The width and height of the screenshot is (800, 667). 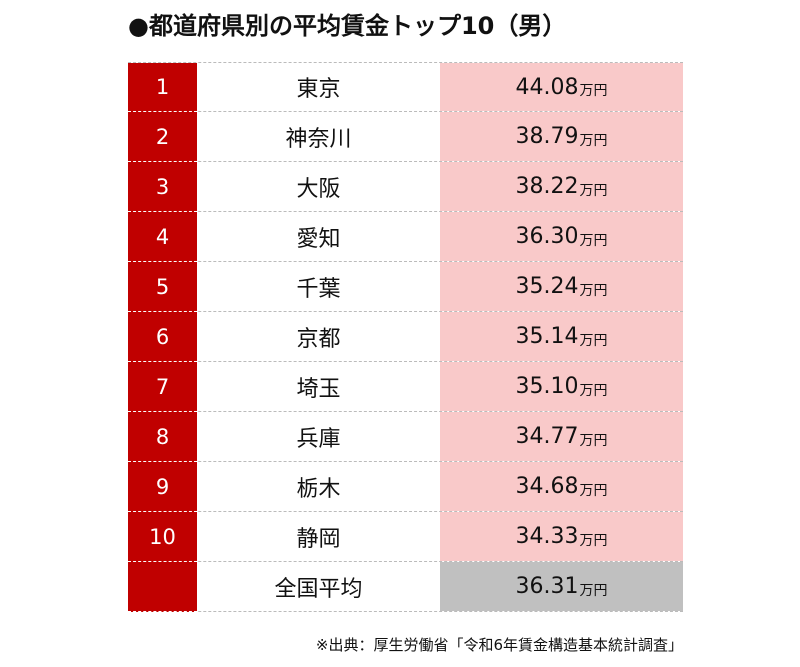 I want to click on table-row: 3 大阪 38.22 万円, so click(x=405, y=187).